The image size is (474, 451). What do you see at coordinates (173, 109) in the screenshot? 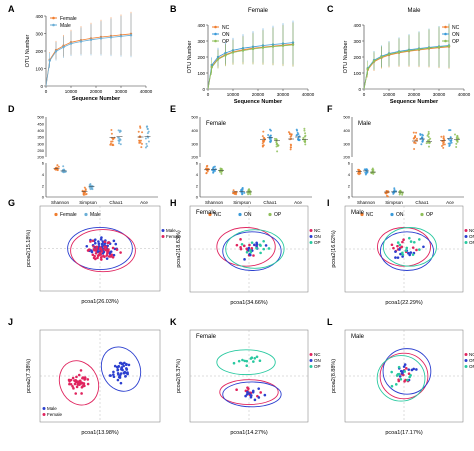
I see `panel-label: E` at bounding box center [173, 109].